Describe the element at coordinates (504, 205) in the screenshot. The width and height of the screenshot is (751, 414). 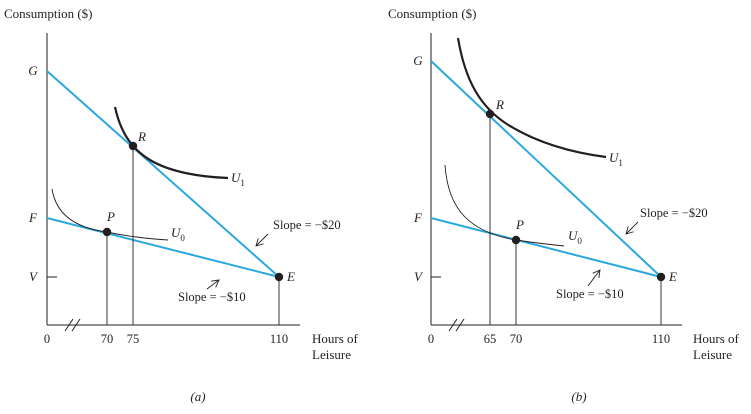
I see `indifference-curve-u0` at that location.